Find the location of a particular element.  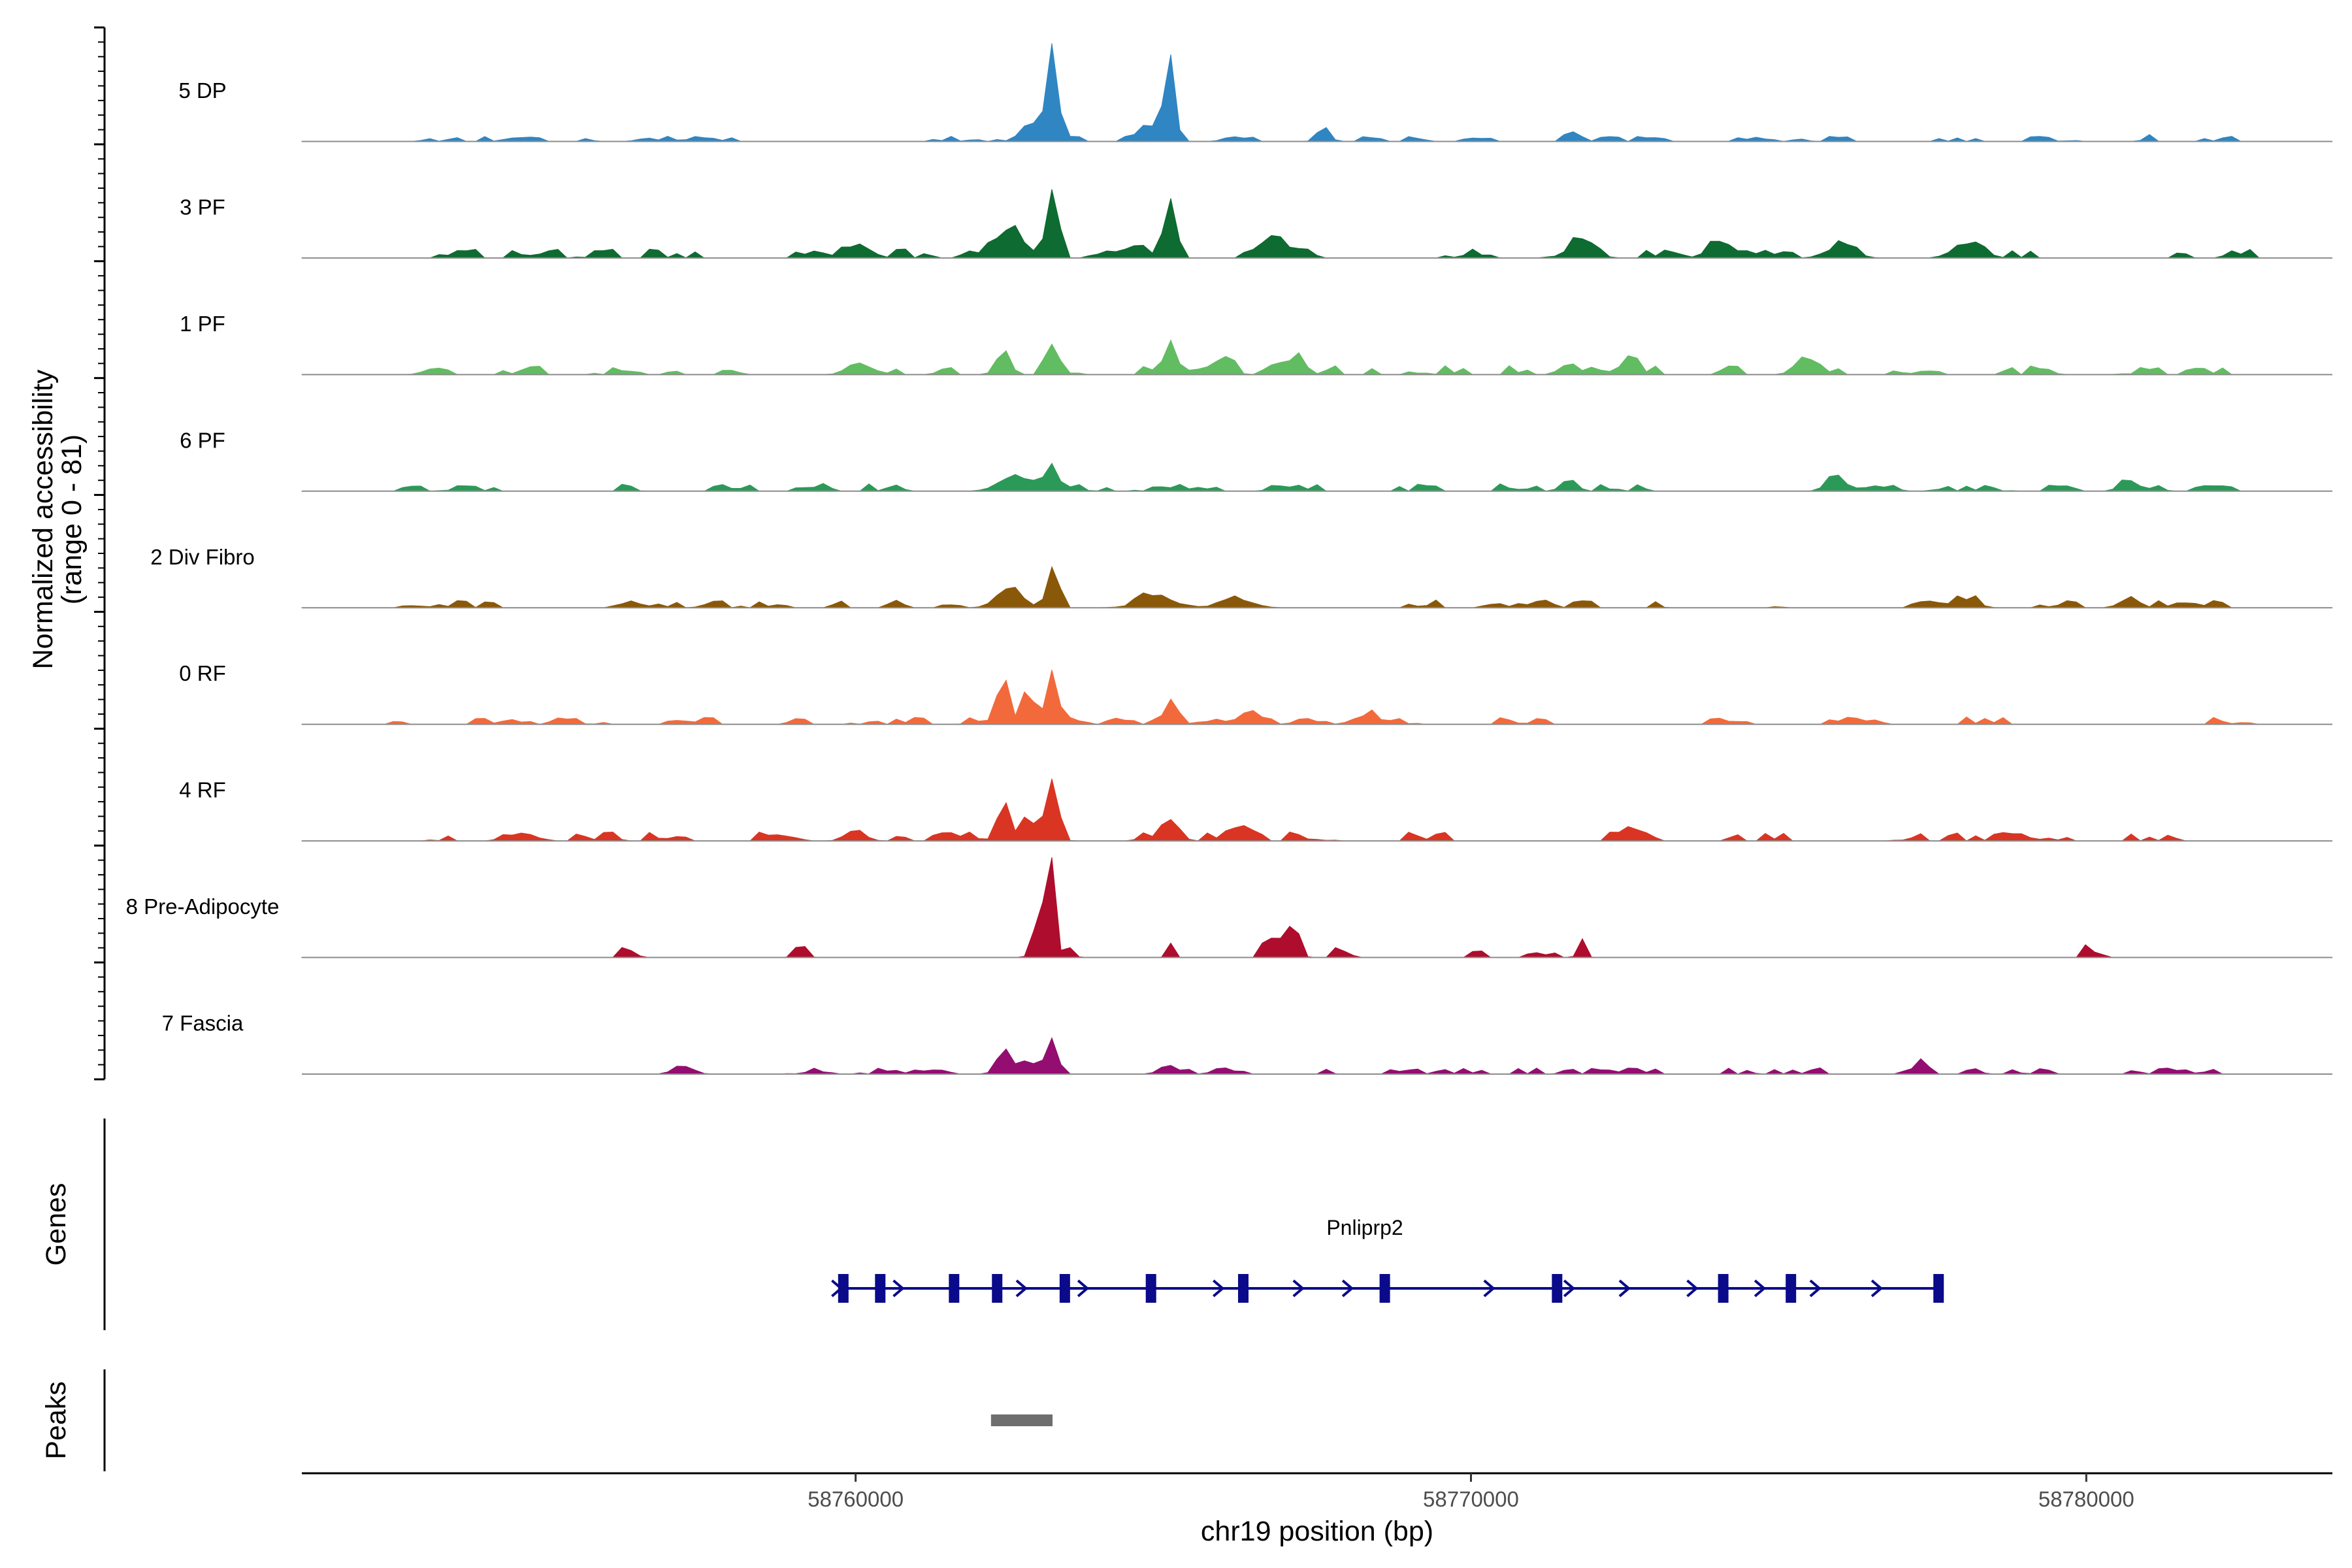

y-axis: Normalized accessibility(range 0 - 81) is located at coordinates (66, 553).